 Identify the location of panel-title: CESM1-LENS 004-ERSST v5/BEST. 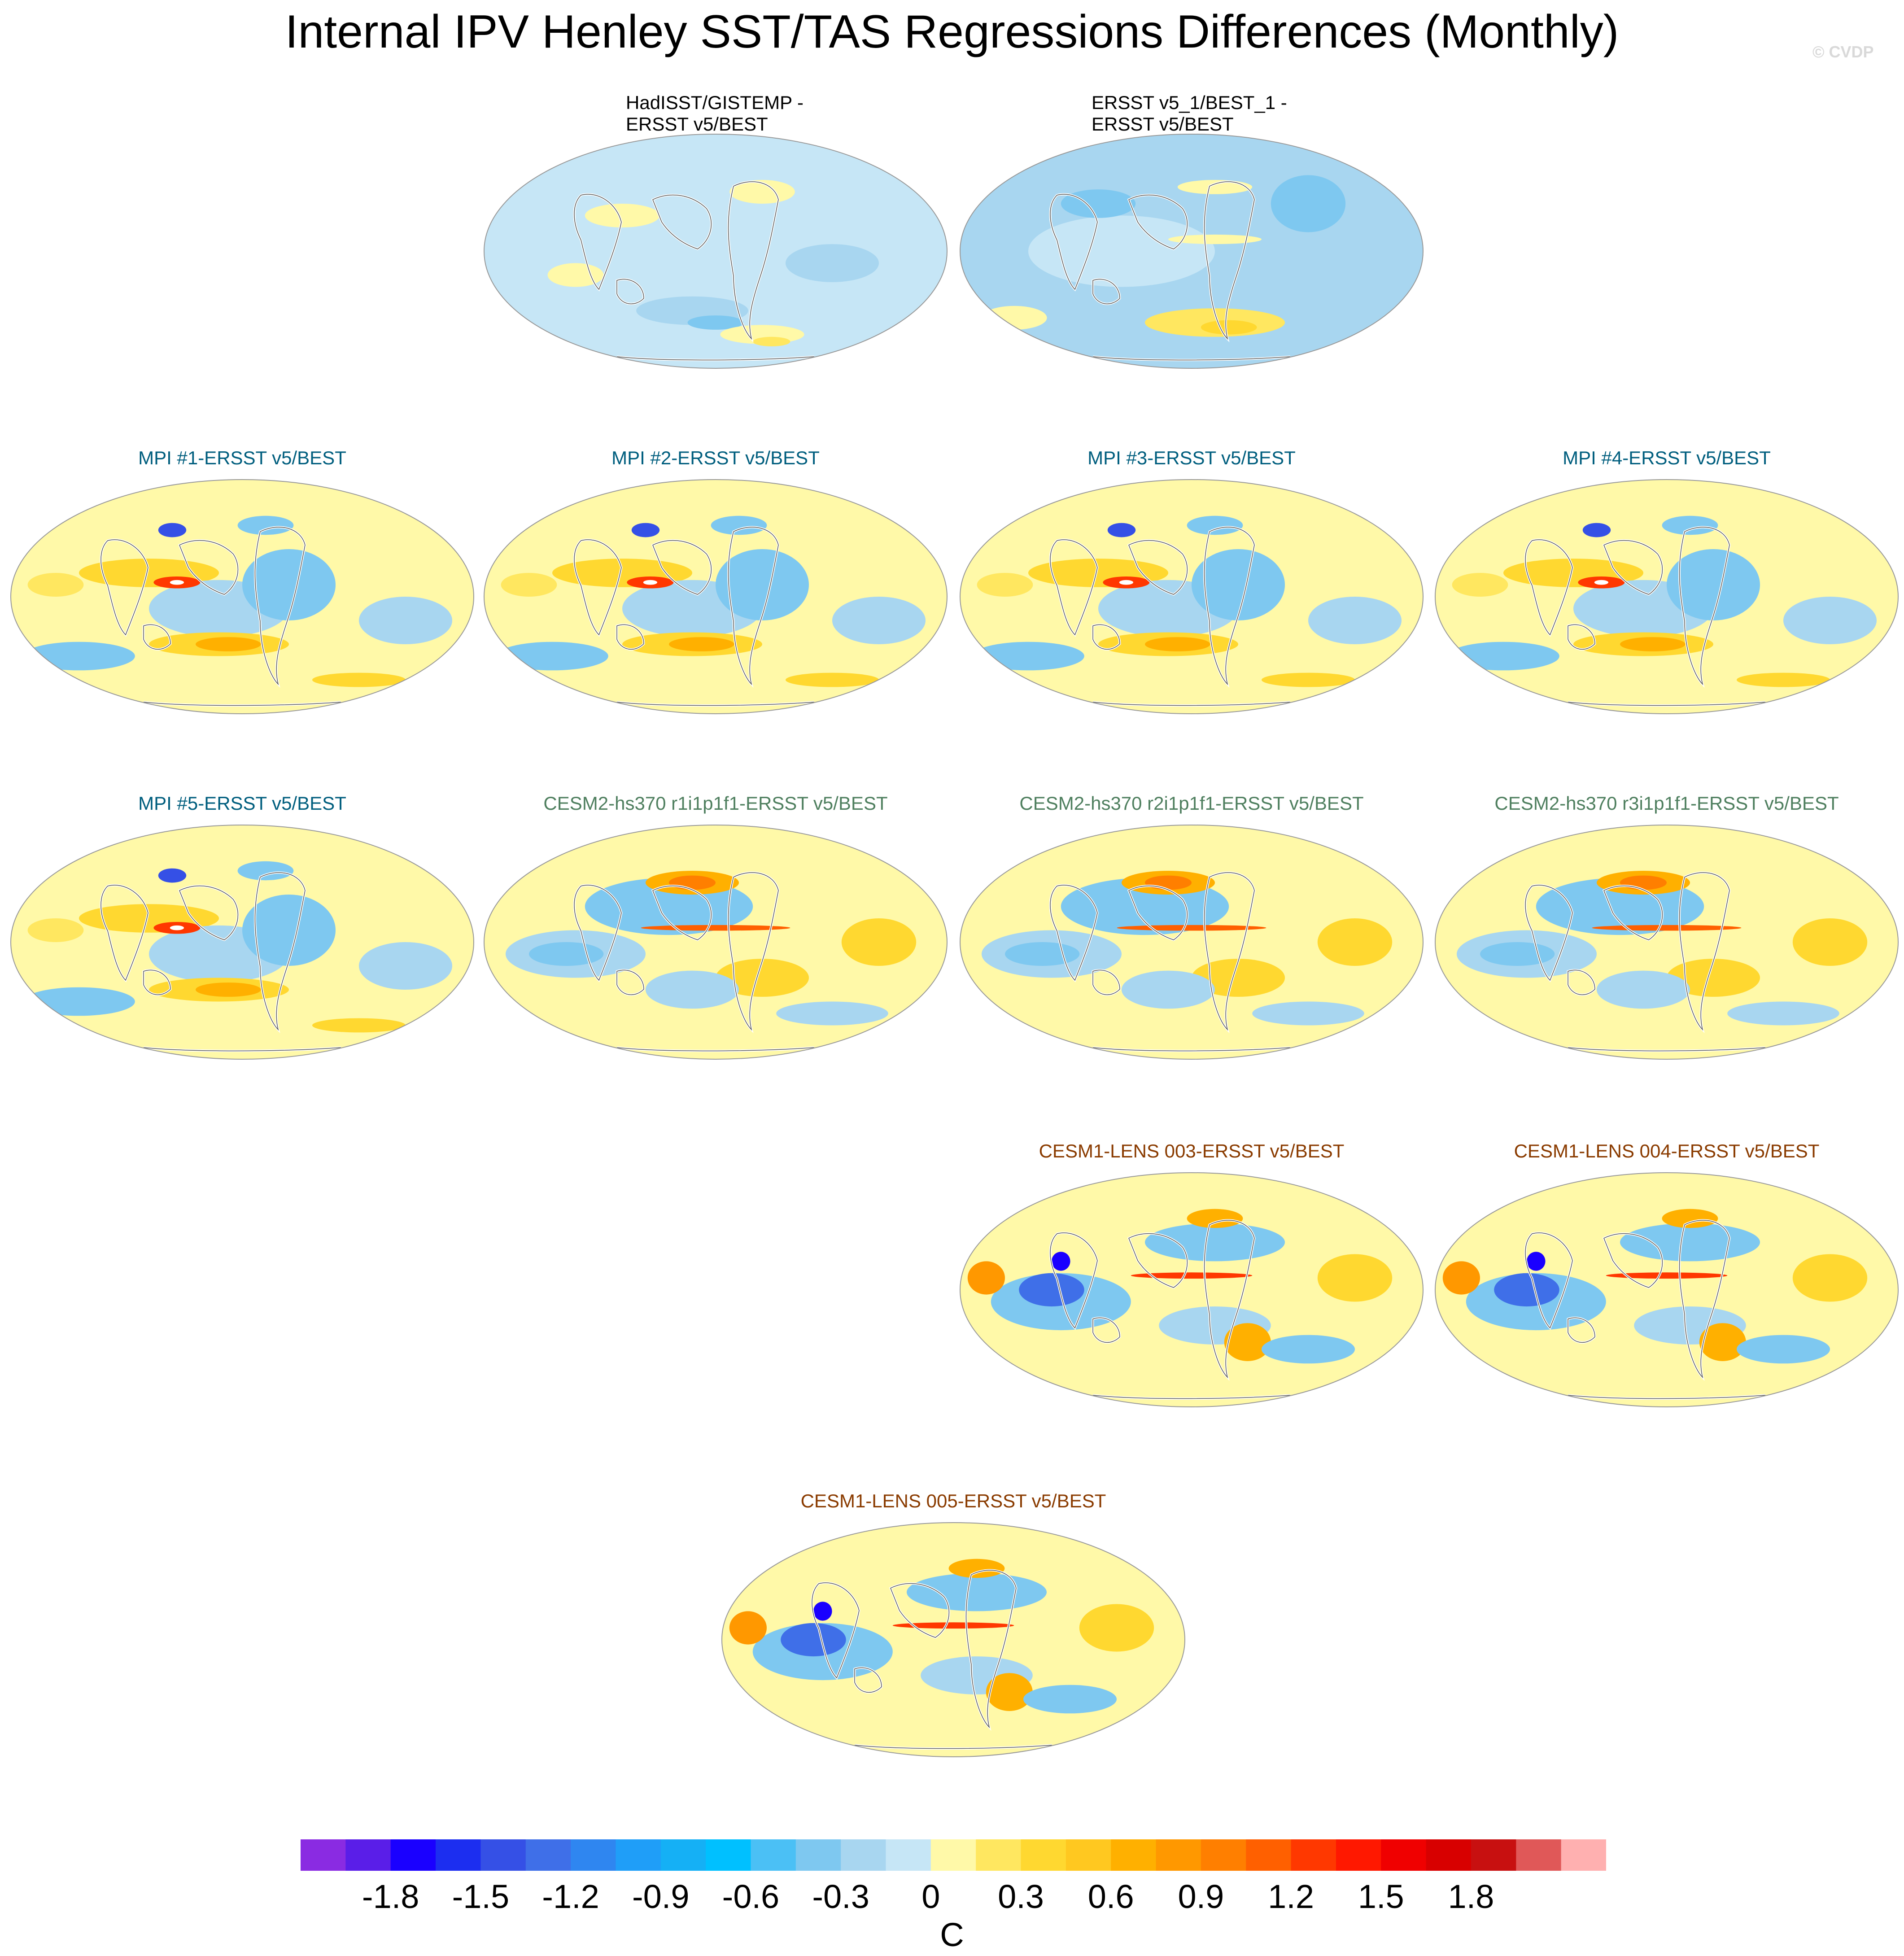
(1667, 1150).